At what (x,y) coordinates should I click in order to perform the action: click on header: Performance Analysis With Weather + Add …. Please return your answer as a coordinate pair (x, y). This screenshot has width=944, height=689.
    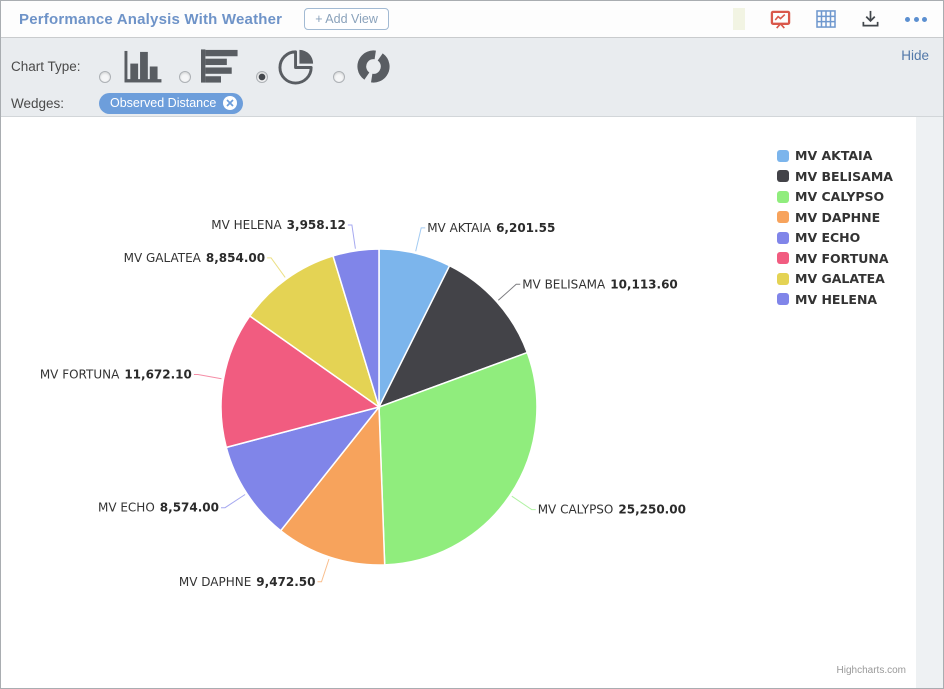
    Looking at the image, I should click on (472, 19).